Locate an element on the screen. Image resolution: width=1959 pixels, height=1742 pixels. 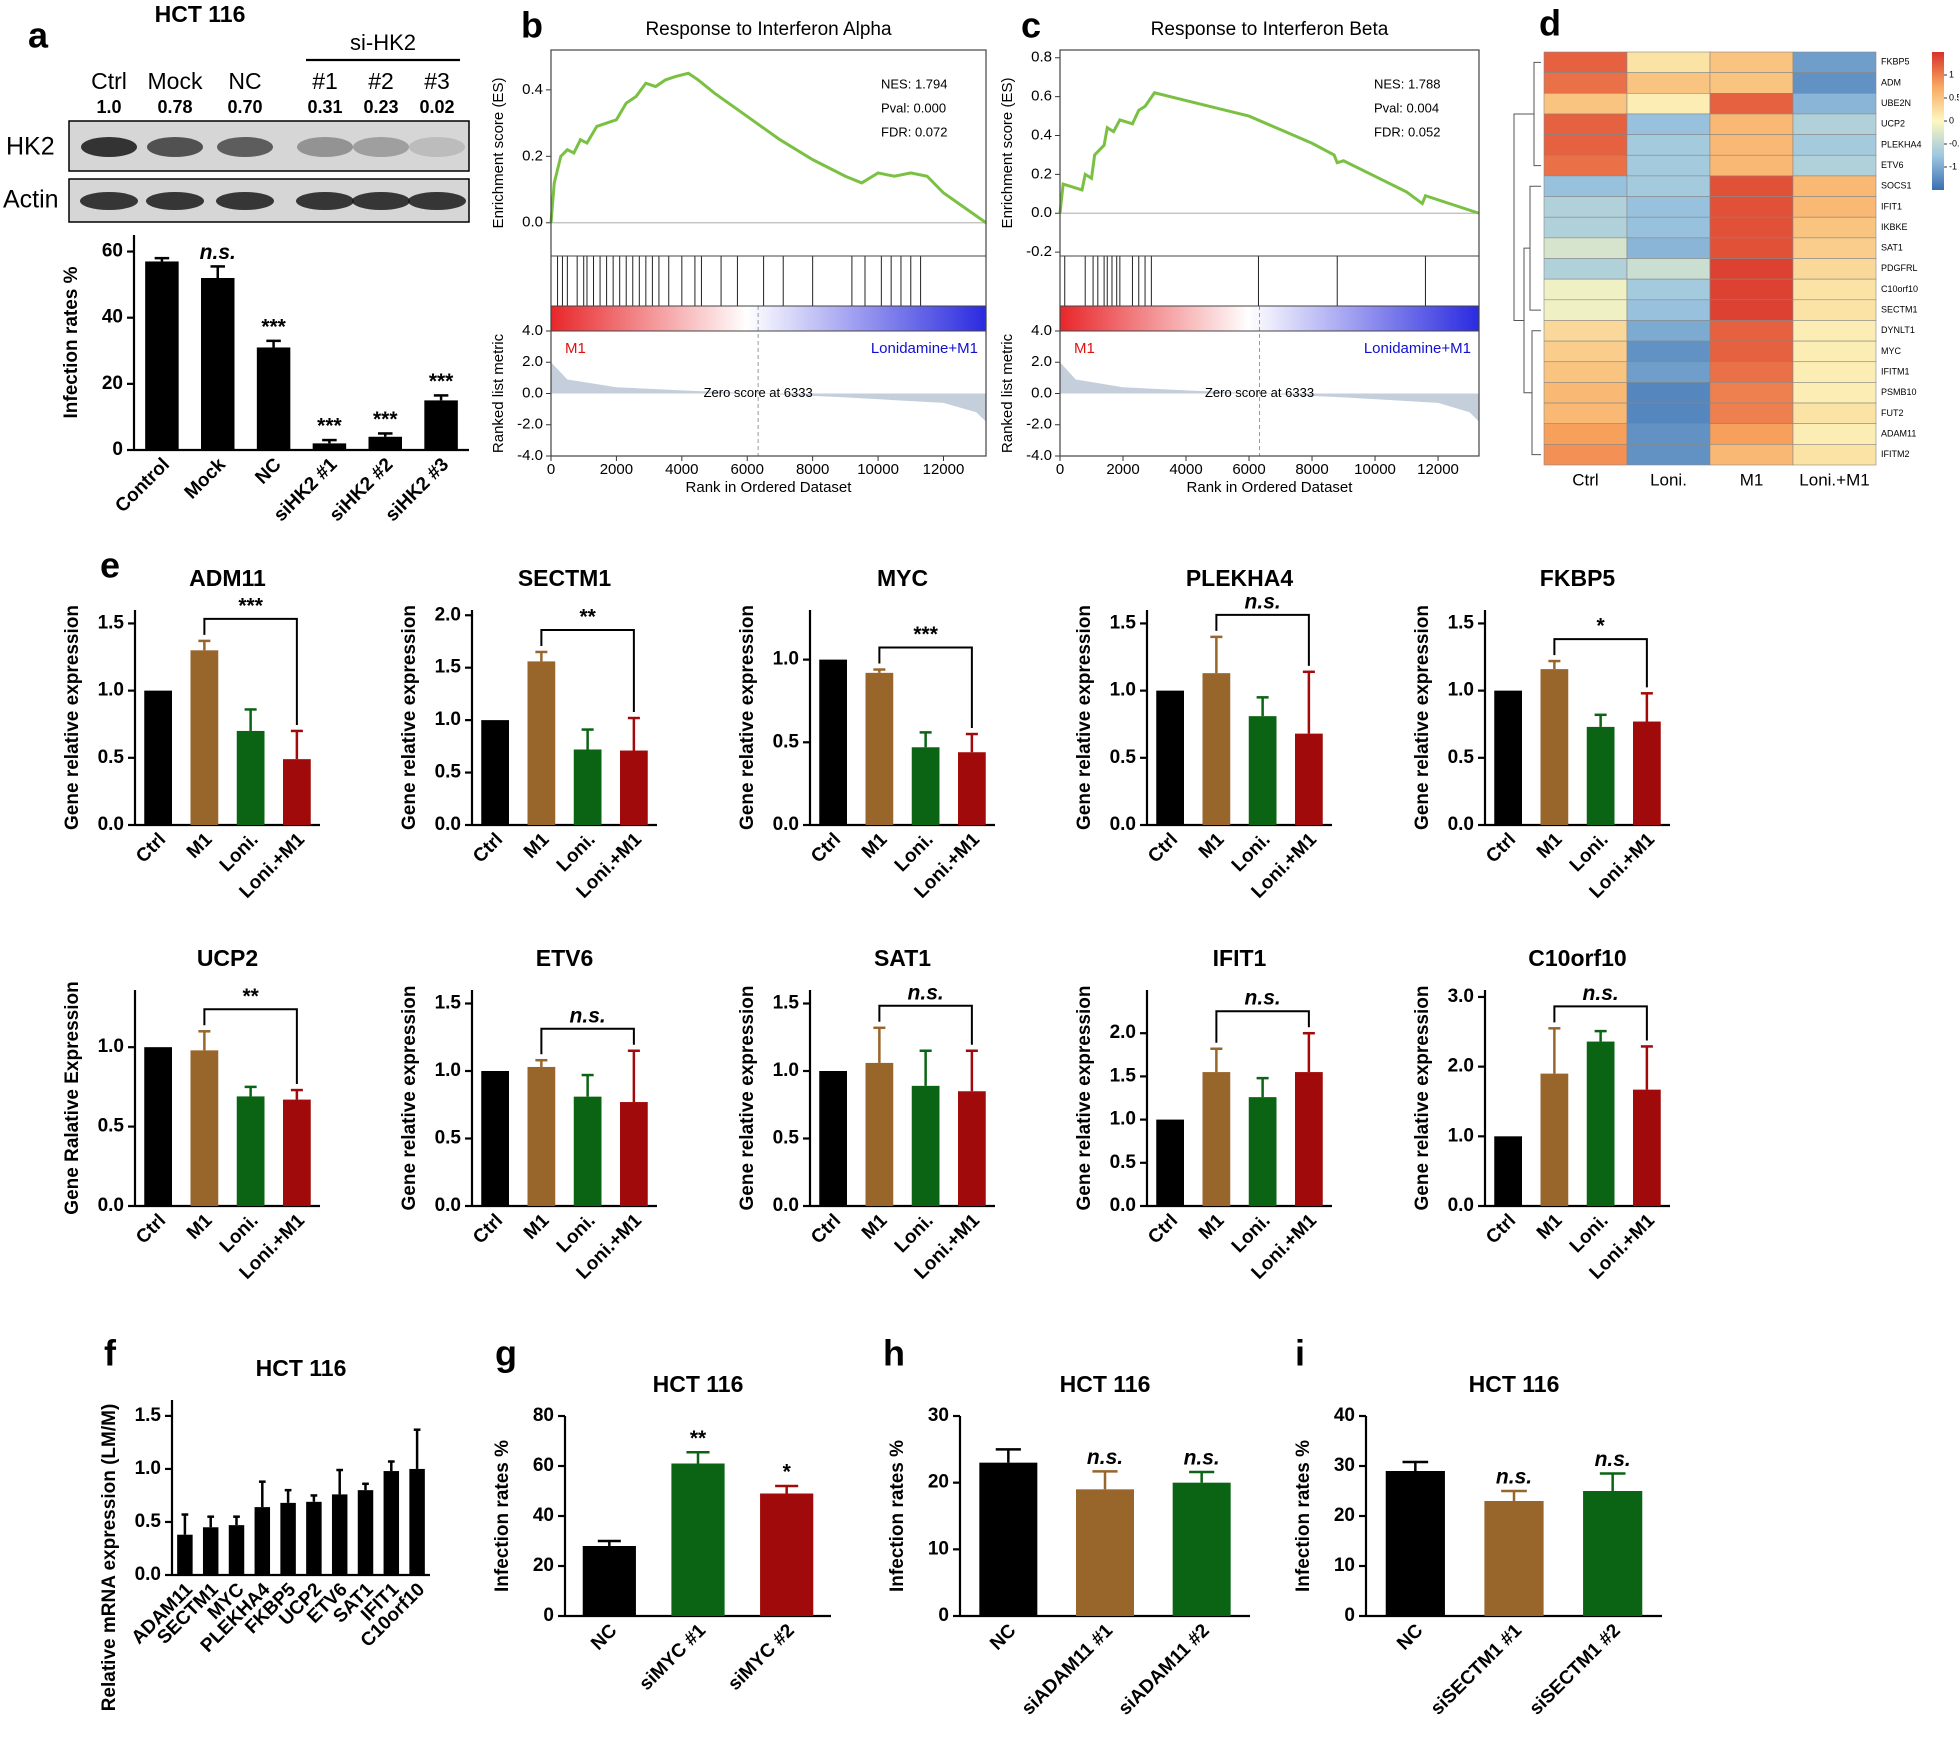
y-tick-label: 20 is located at coordinates (112, 383).